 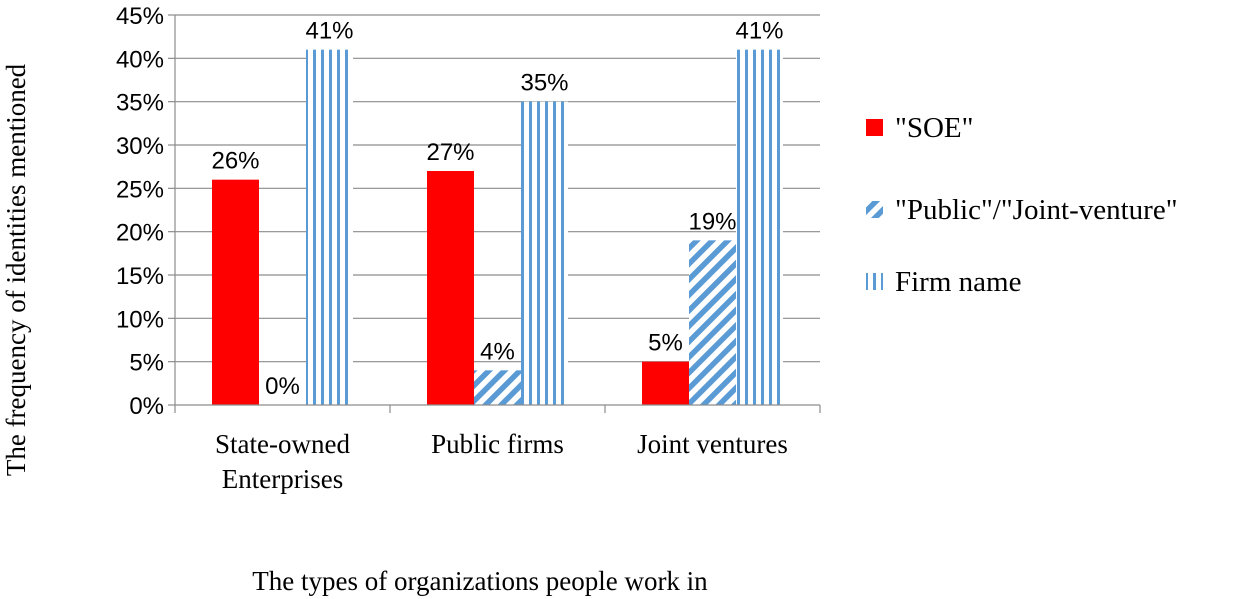 What do you see at coordinates (282, 386) in the screenshot?
I see `data-label: 0%` at bounding box center [282, 386].